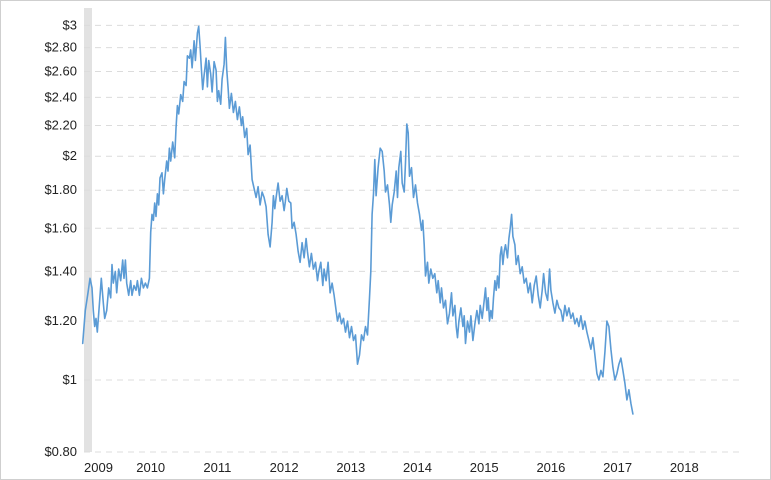 This screenshot has width=771, height=480. What do you see at coordinates (284, 467) in the screenshot?
I see `x-tick-label: 2012` at bounding box center [284, 467].